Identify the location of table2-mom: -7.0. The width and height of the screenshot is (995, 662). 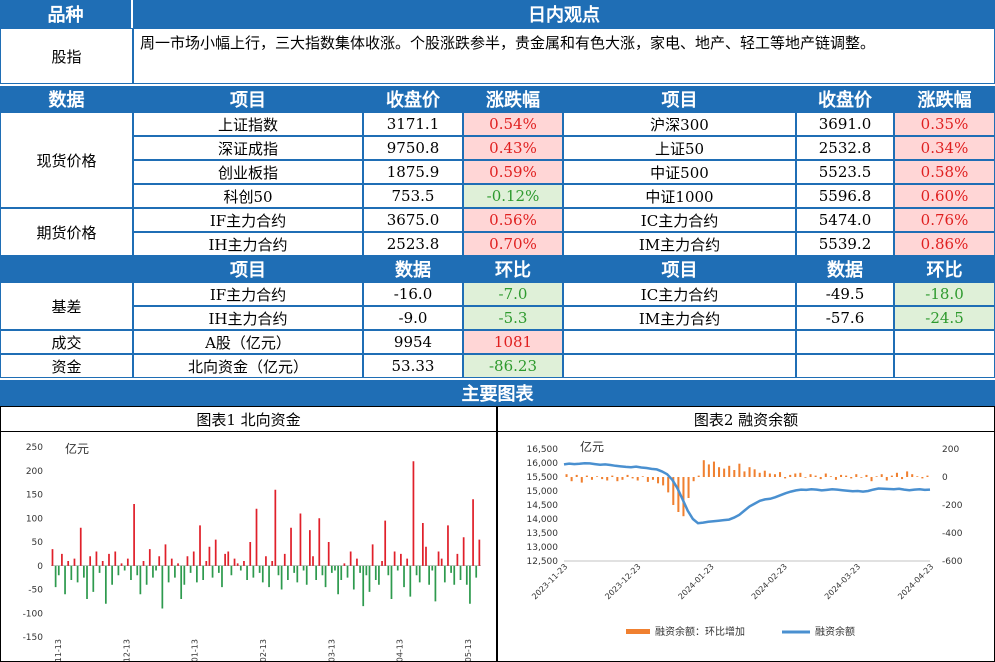
(513, 294).